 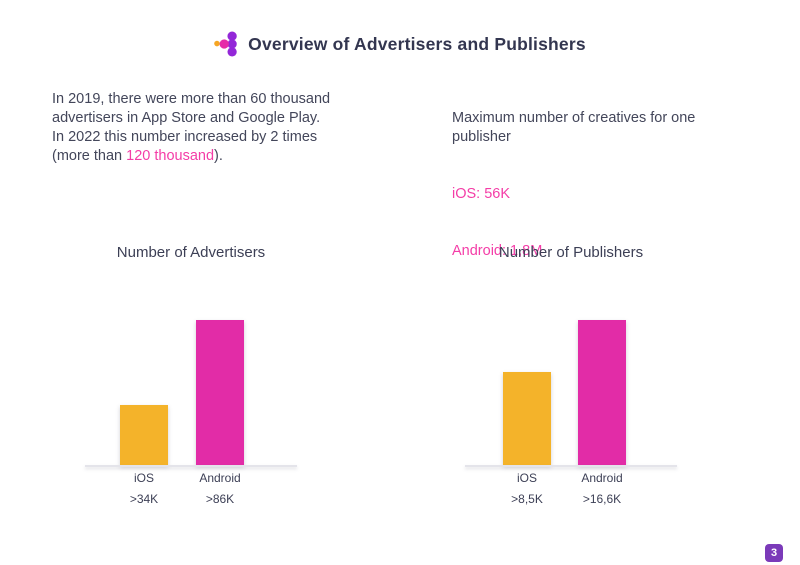 What do you see at coordinates (526, 478) in the screenshot?
I see `publishers-ios-label: iOS` at bounding box center [526, 478].